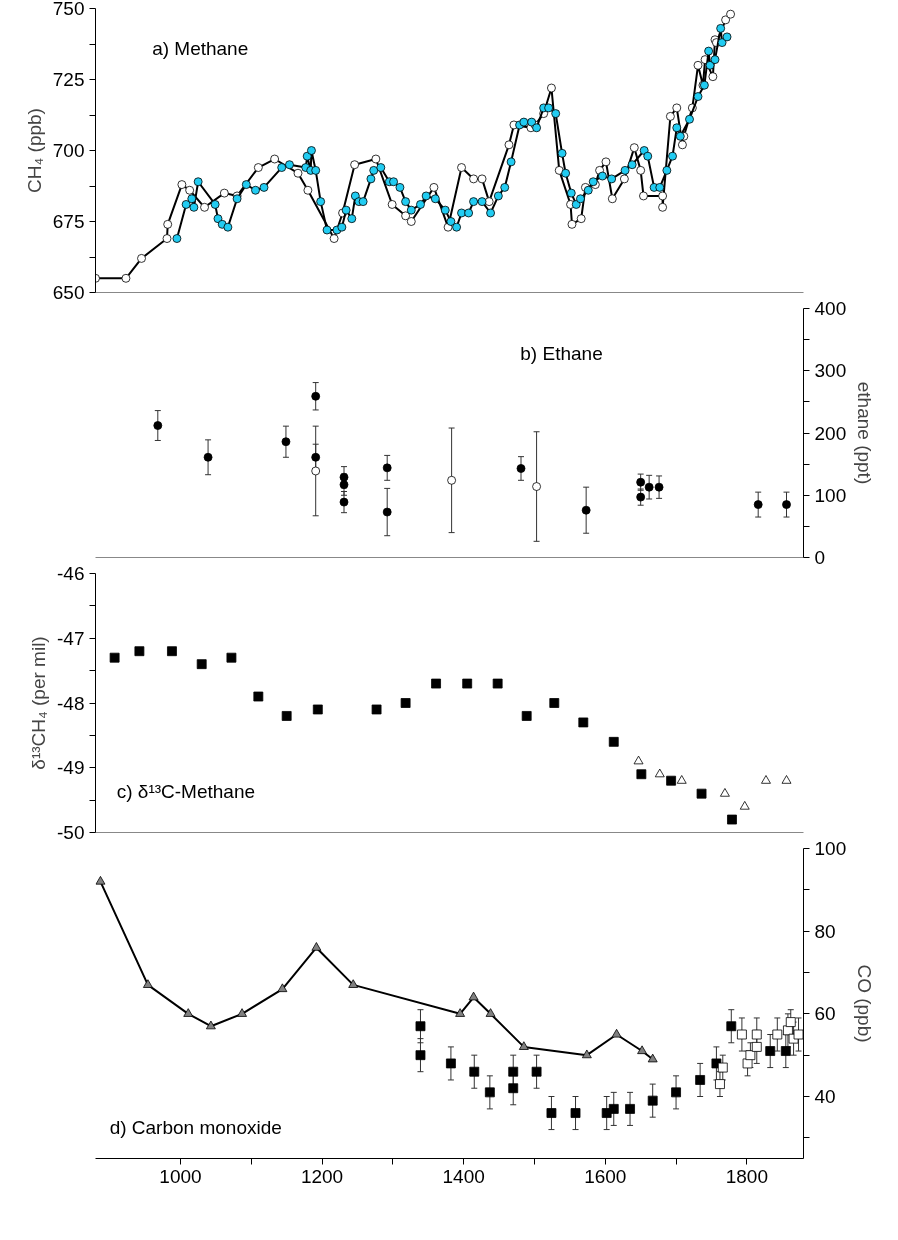 The height and width of the screenshot is (1240, 898). Describe the element at coordinates (186, 791) in the screenshot. I see `text: c) δ¹³C-Methane` at that location.